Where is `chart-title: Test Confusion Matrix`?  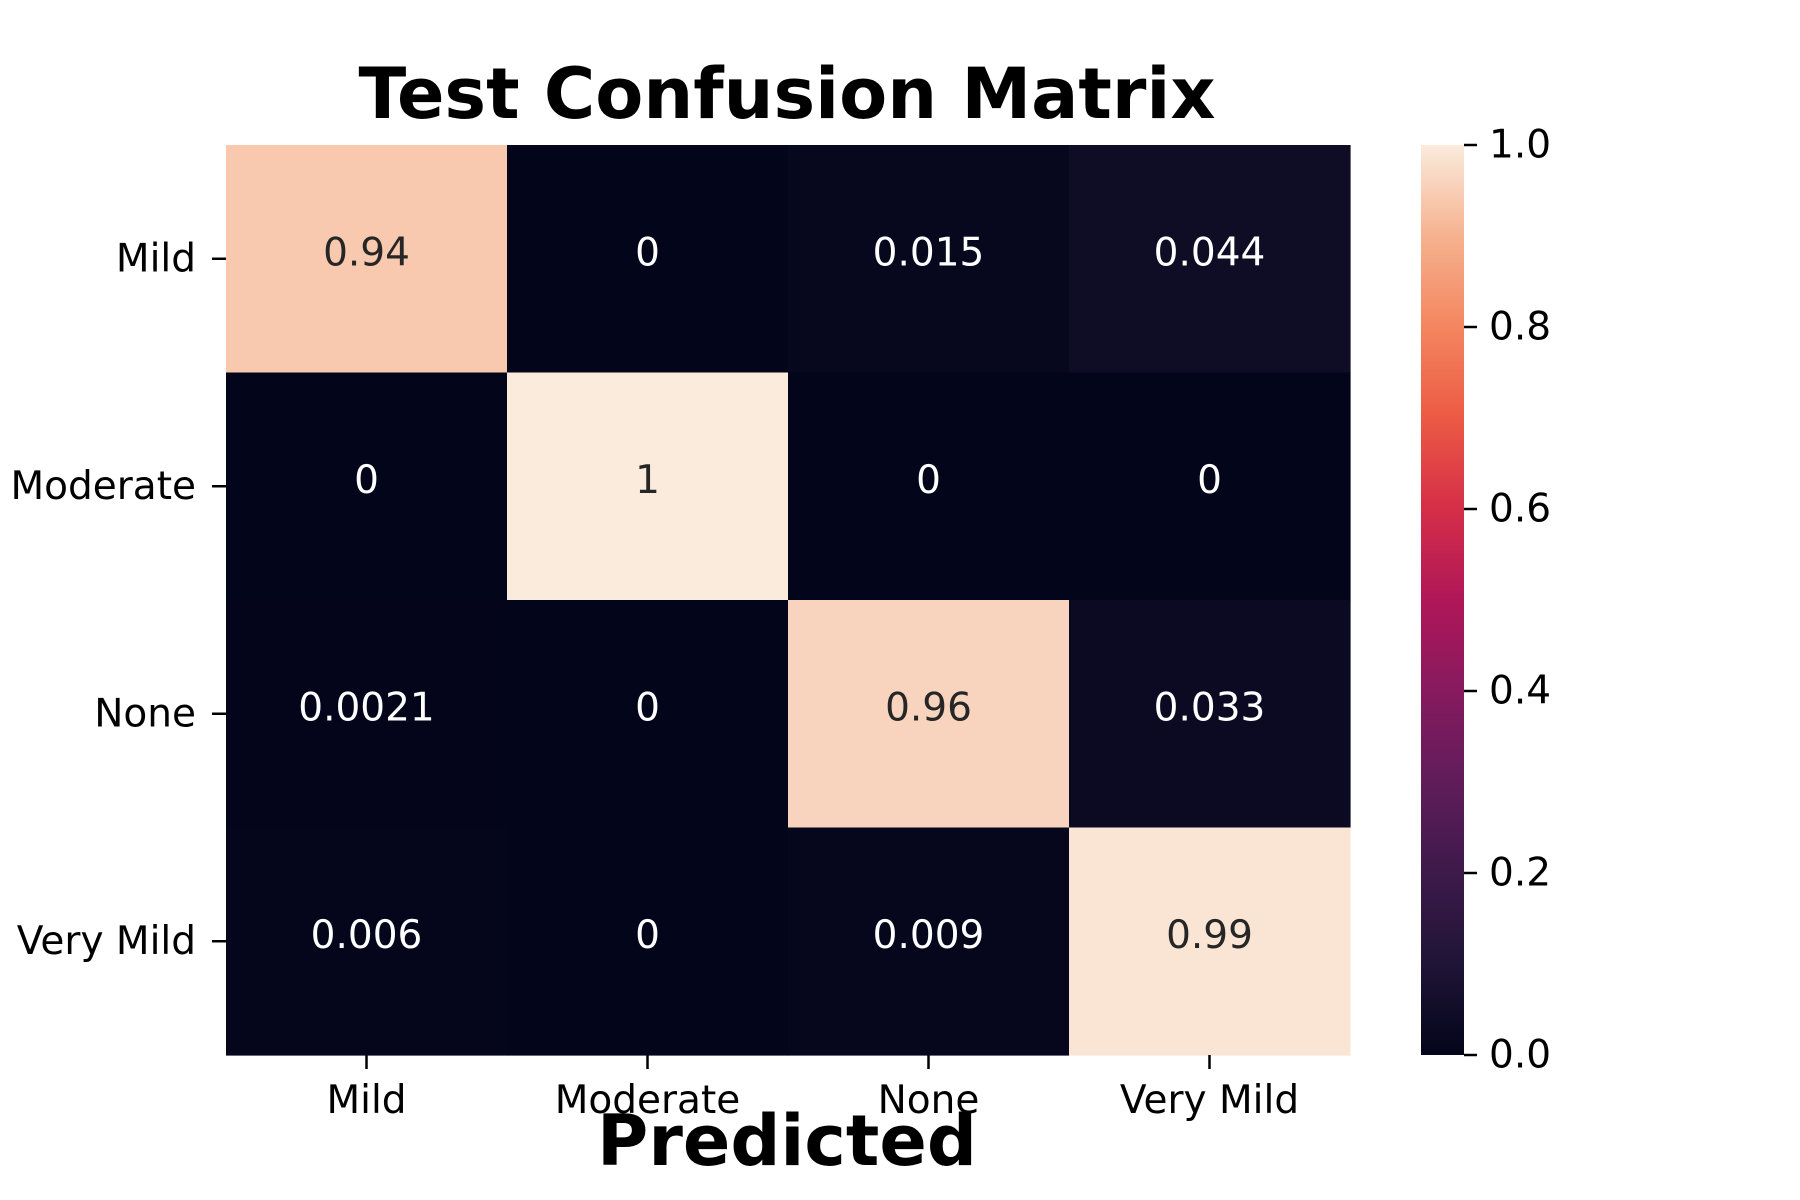
chart-title: Test Confusion Matrix is located at coordinates (787, 94).